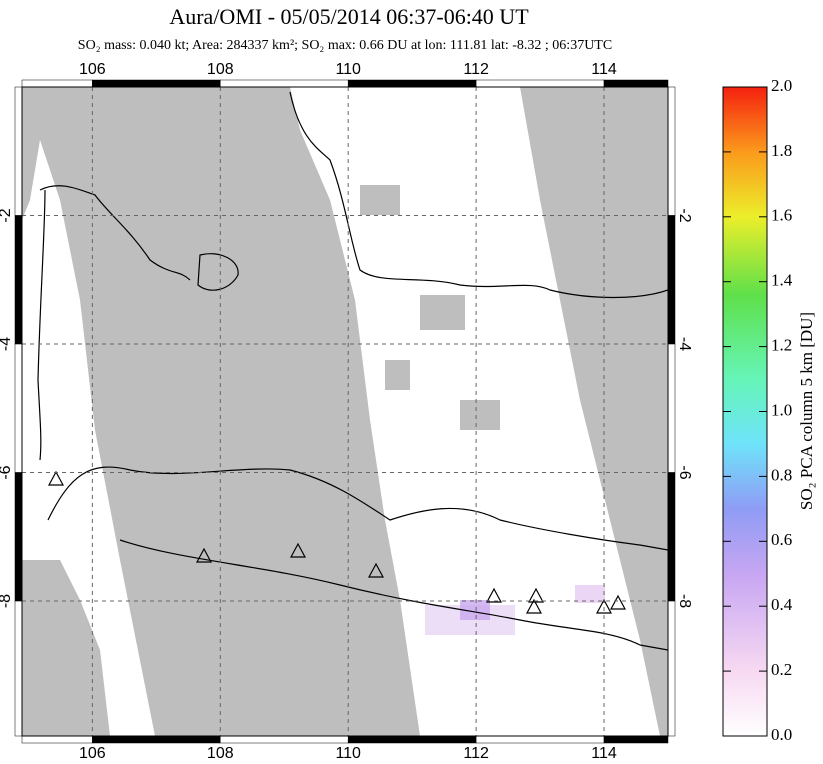  Describe the element at coordinates (781, 539) in the screenshot. I see `colorbar-tick-label: 0.6` at that location.